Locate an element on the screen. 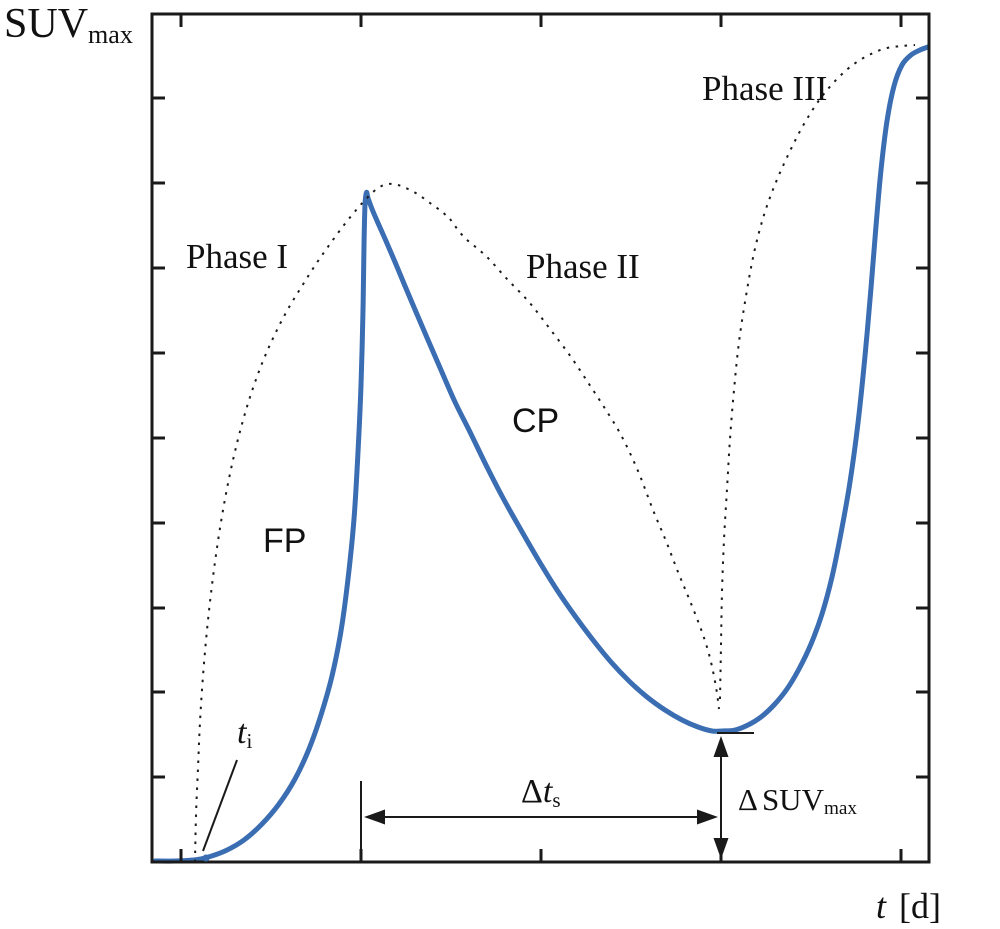 This screenshot has height=929, width=1000. x-axis-title: t [d] is located at coordinates (908, 906).